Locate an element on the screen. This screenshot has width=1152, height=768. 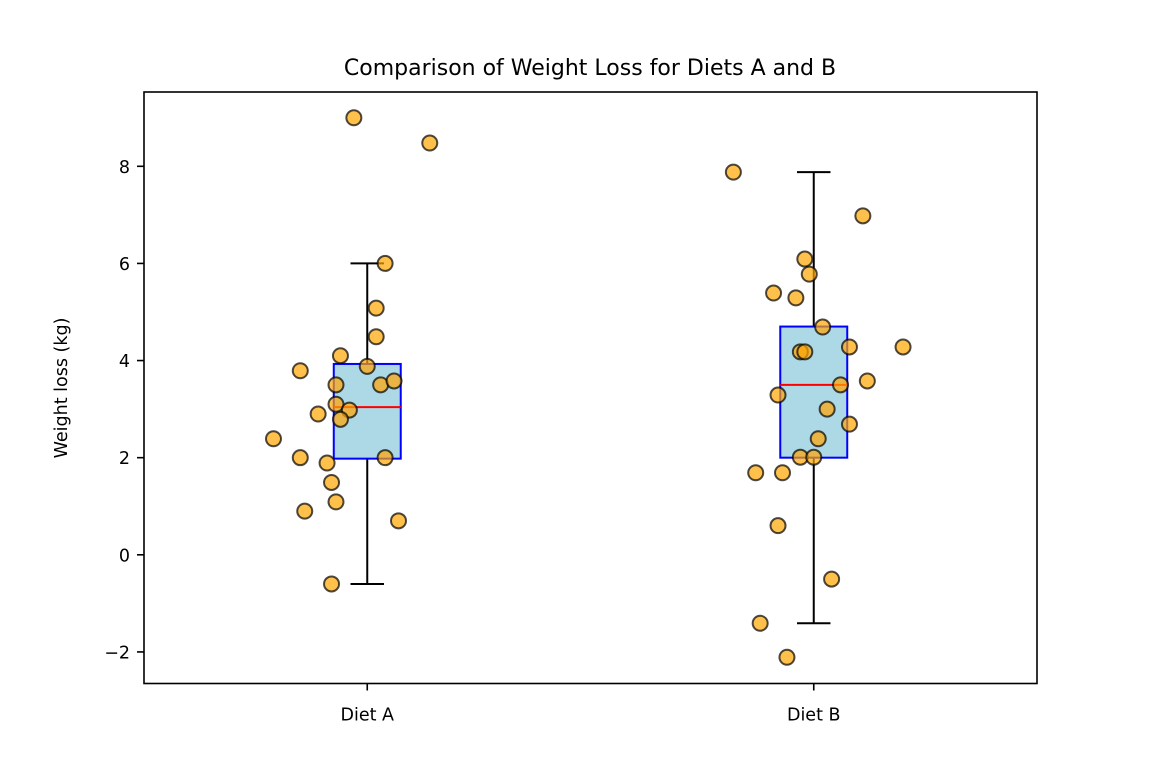
points-diet-a is located at coordinates (351, 351).